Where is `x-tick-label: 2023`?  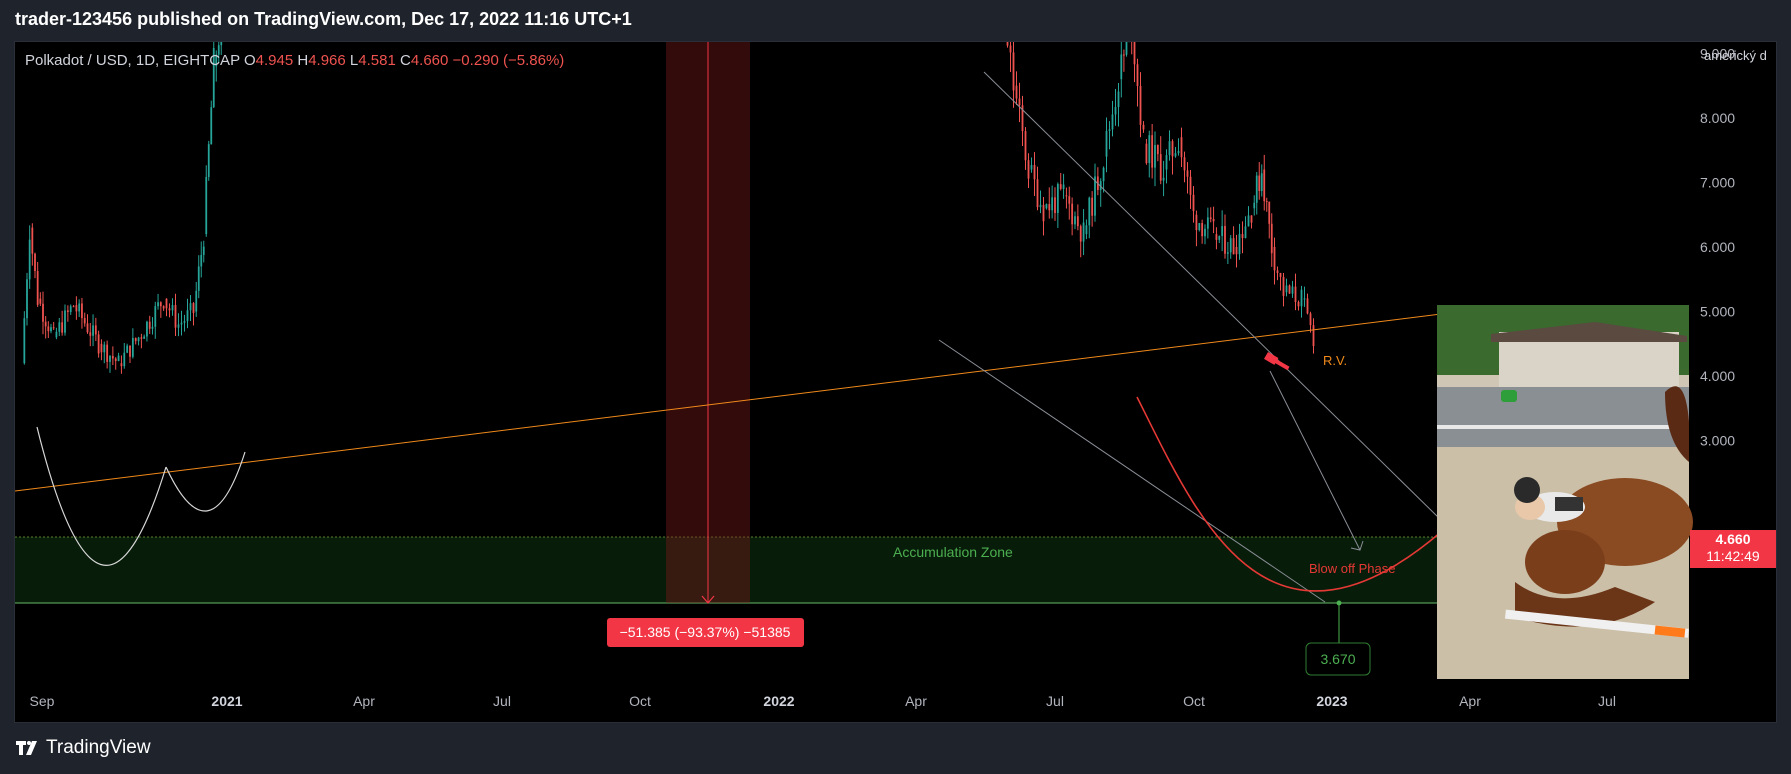 x-tick-label: 2023 is located at coordinates (1331, 701).